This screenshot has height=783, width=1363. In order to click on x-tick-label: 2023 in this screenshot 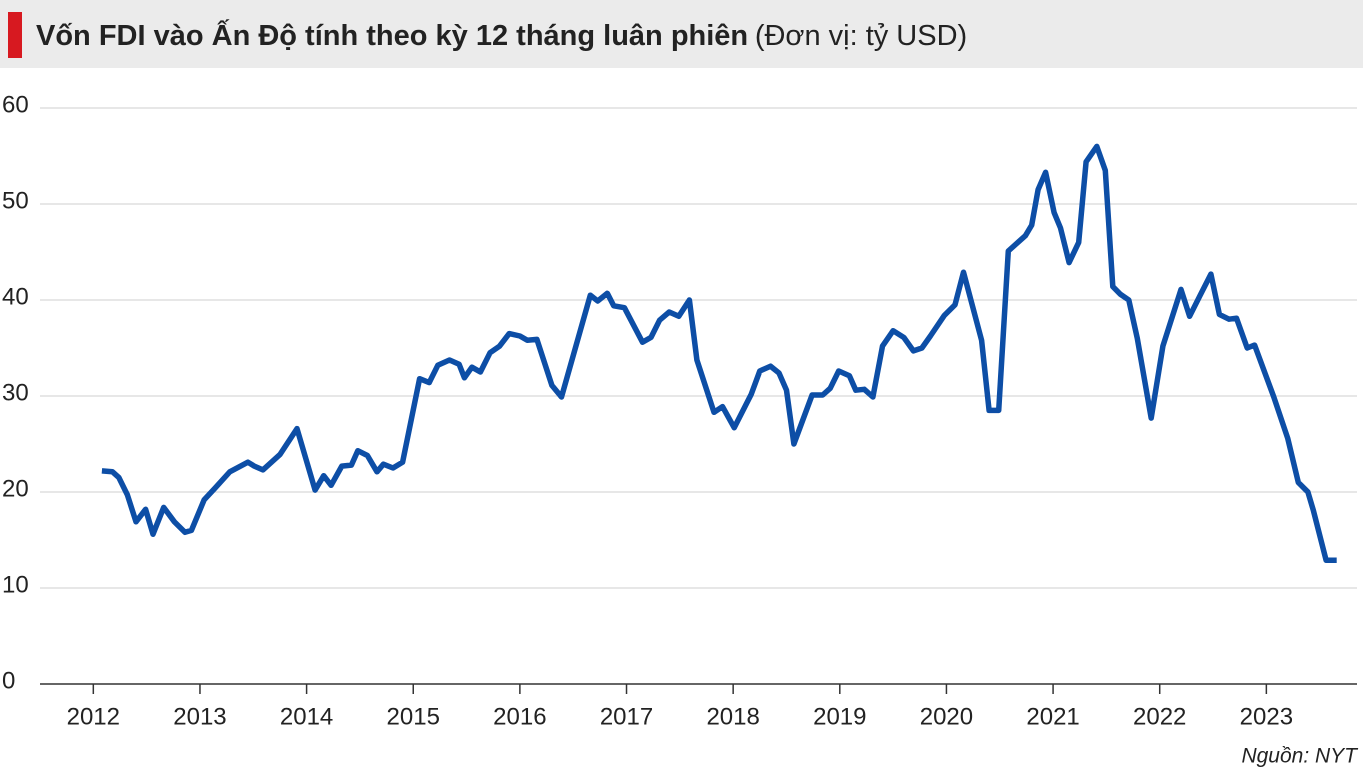, I will do `click(1266, 716)`.